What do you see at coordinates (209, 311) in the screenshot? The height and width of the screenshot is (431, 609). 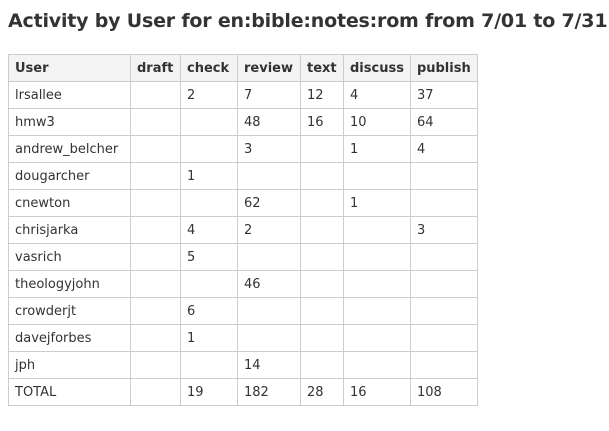 I see `count-cell: 6` at bounding box center [209, 311].